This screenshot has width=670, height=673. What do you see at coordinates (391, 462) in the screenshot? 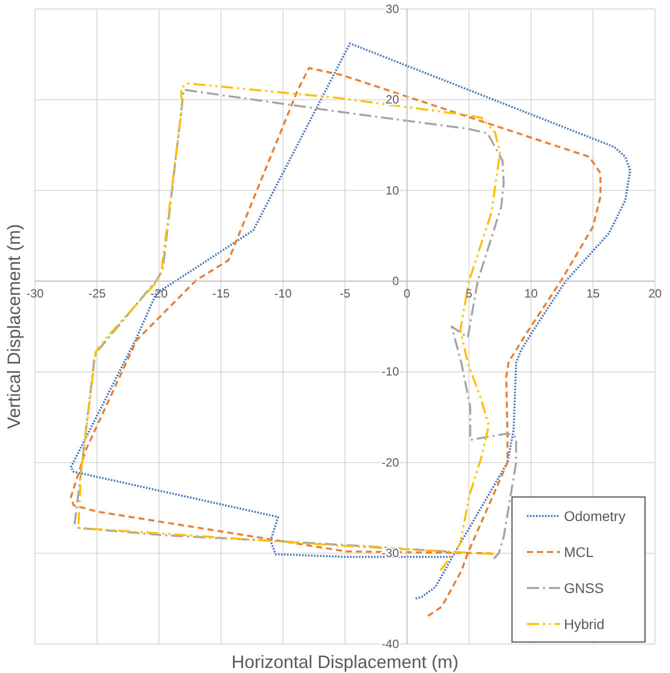
I see `y-tick-label: -20` at bounding box center [391, 462].